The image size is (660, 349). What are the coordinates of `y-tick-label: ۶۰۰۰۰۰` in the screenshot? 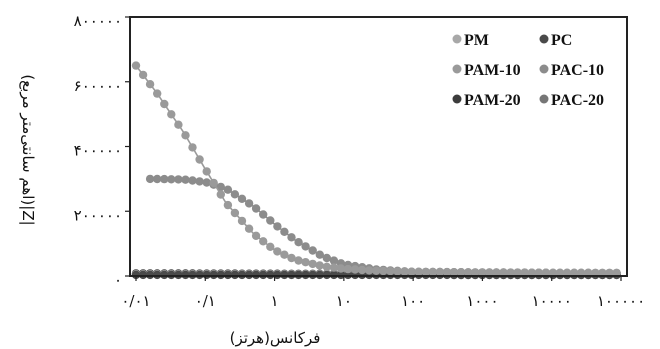 It's located at (98, 86).